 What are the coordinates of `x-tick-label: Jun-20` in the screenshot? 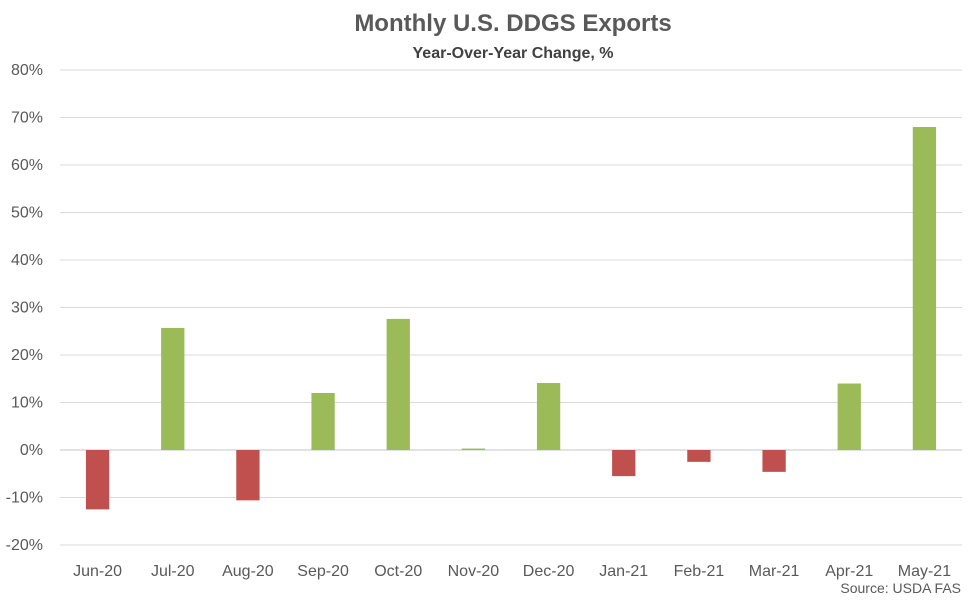 It's located at (97, 571).